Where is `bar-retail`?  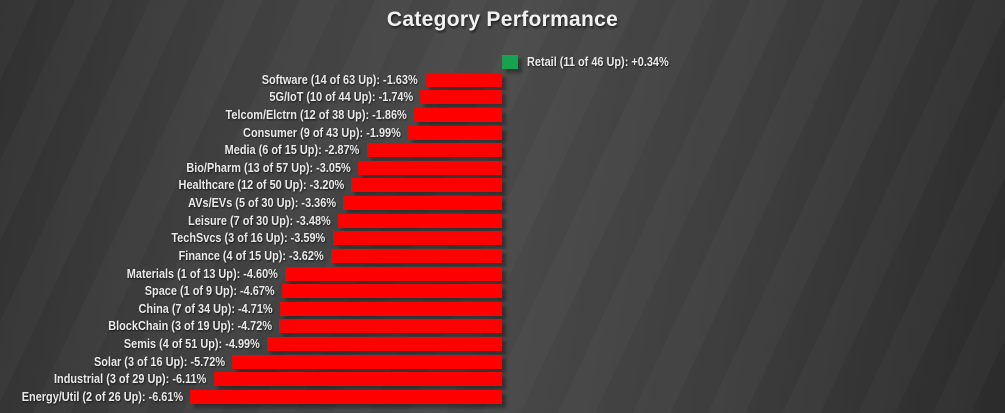
bar-retail is located at coordinates (510, 62).